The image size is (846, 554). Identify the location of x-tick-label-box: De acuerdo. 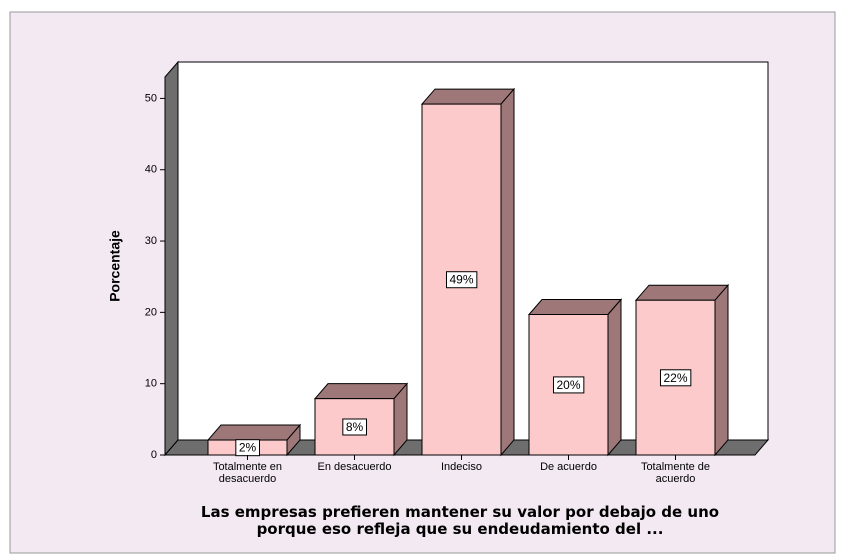
(568, 467).